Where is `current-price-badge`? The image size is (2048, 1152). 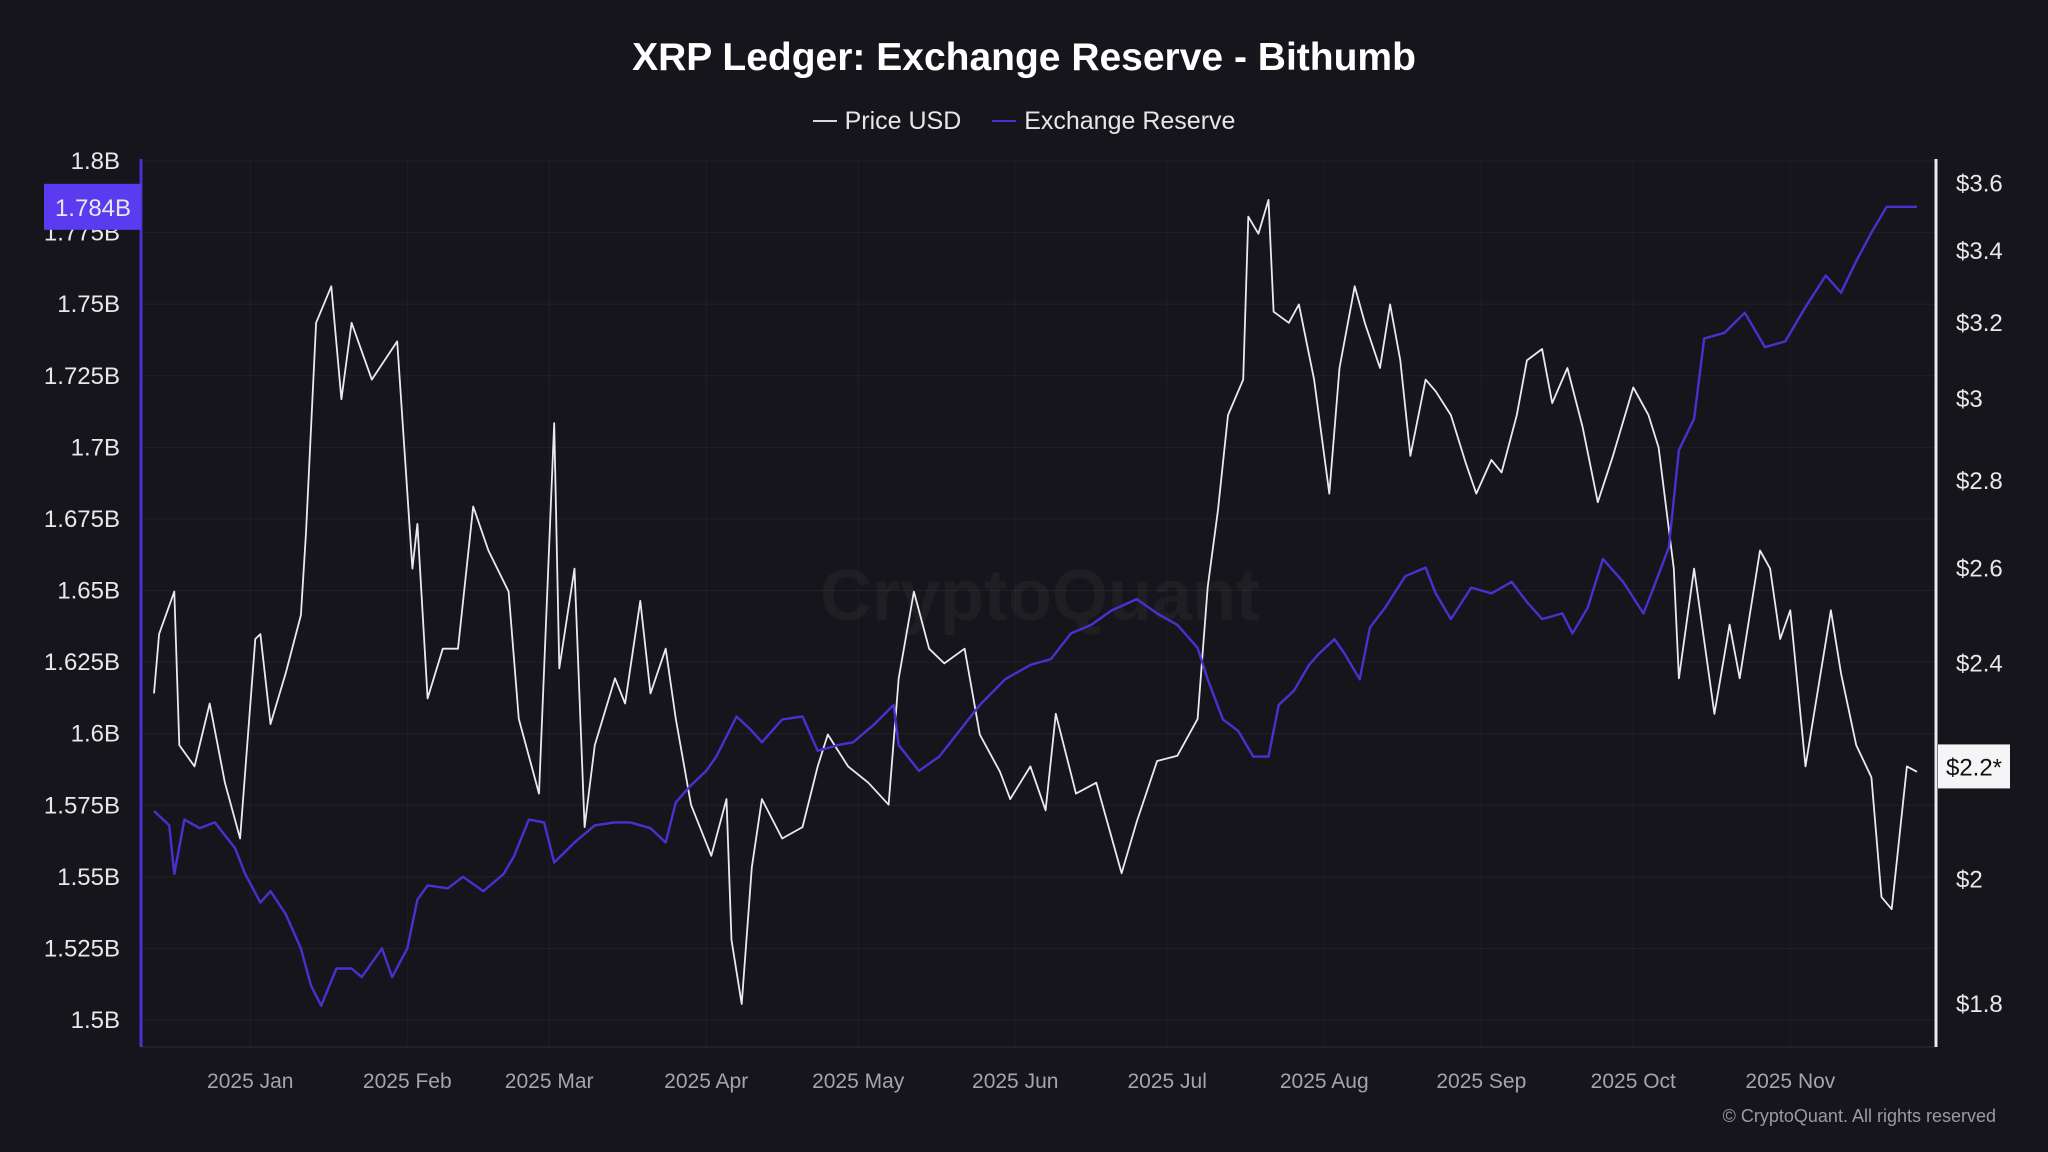 current-price-badge is located at coordinates (1974, 766).